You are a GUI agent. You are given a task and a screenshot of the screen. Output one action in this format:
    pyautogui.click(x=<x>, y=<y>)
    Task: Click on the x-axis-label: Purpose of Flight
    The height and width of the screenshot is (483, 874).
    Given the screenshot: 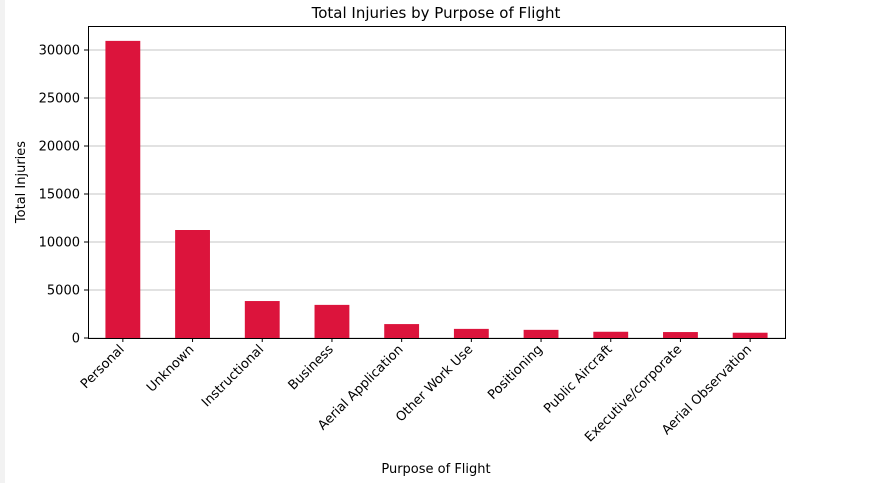 What is the action you would take?
    pyautogui.click(x=435, y=469)
    